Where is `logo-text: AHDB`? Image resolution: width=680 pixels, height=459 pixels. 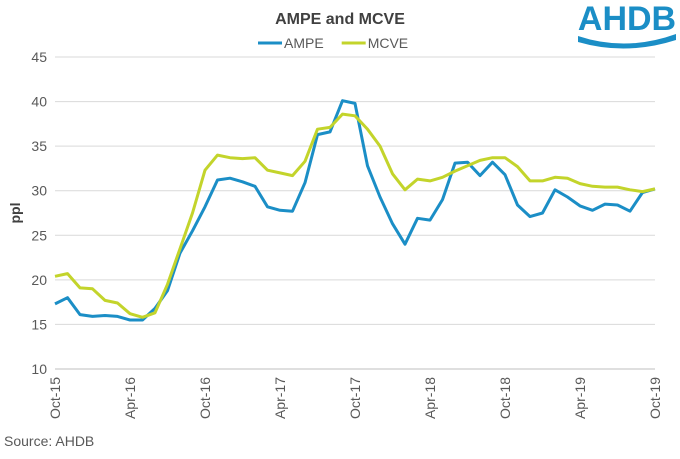
logo-text: AHDB is located at coordinates (627, 19).